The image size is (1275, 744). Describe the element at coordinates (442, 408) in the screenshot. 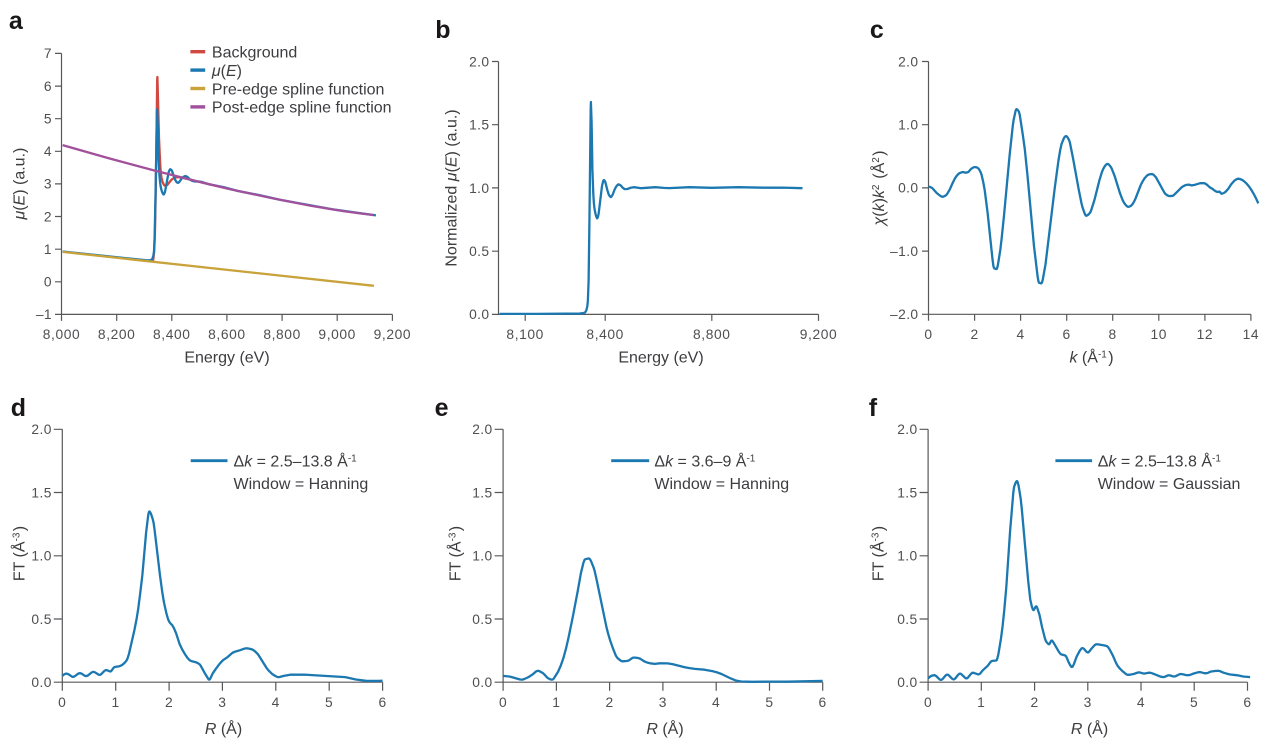

I see `svg-text: e` at that location.